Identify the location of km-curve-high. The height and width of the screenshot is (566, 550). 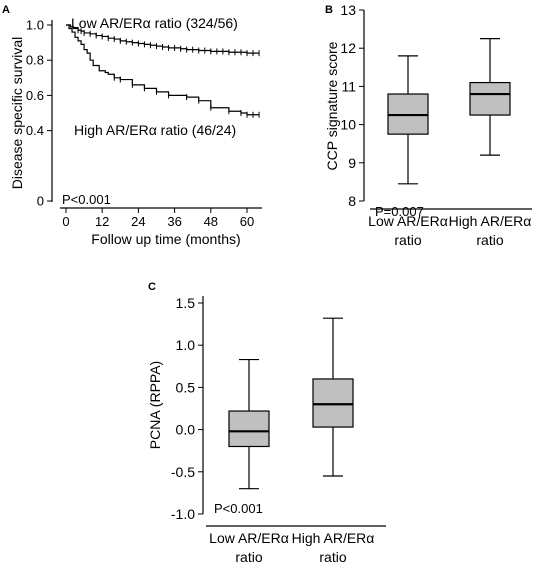
(163, 70).